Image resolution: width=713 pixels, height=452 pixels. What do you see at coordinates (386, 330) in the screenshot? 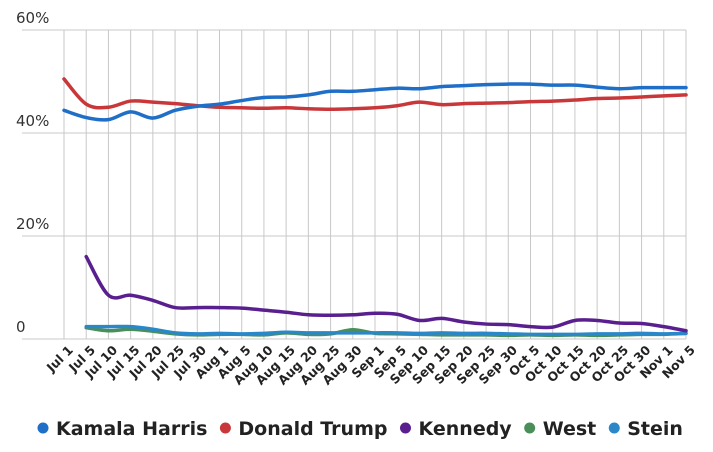
I see `series-line-stein` at bounding box center [386, 330].